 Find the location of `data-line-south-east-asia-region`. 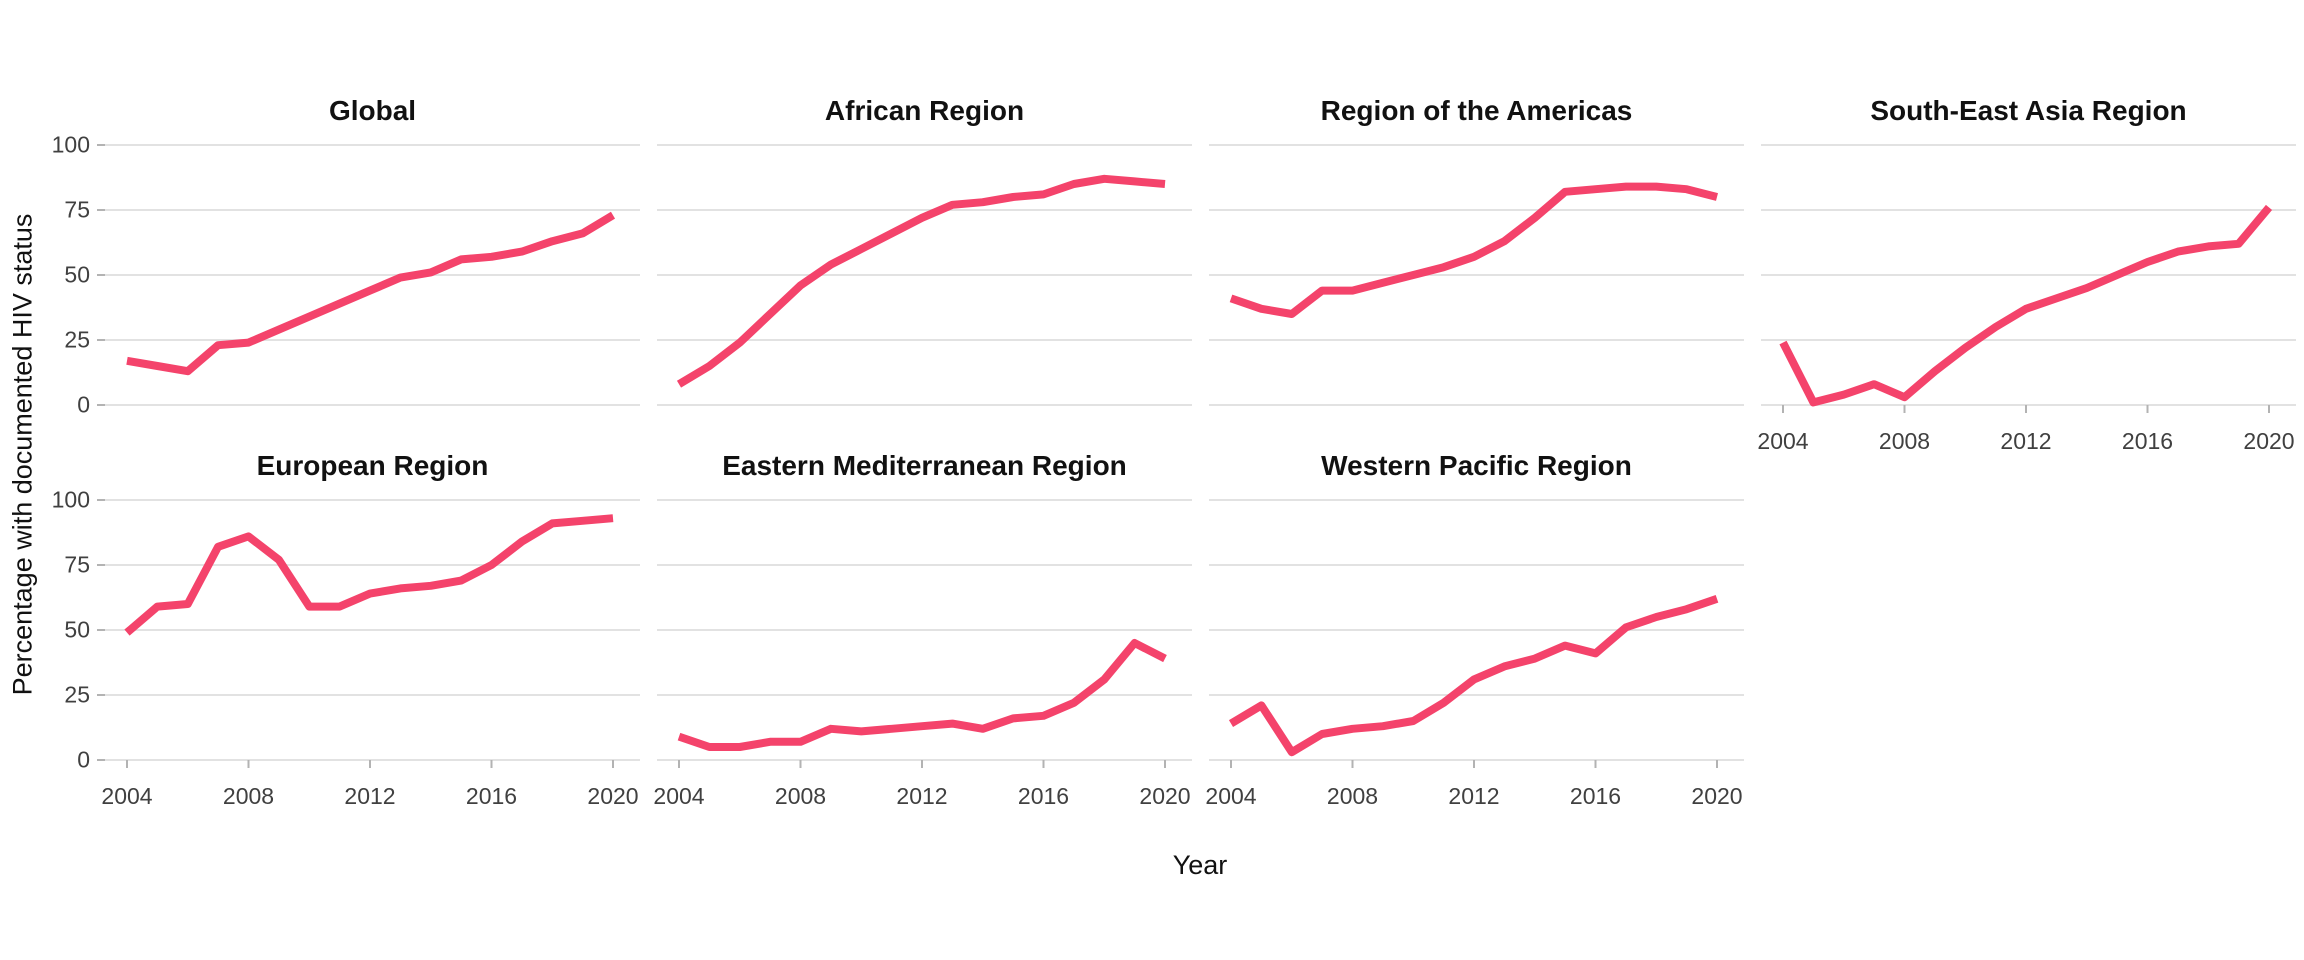

data-line-south-east-asia-region is located at coordinates (2026, 305).